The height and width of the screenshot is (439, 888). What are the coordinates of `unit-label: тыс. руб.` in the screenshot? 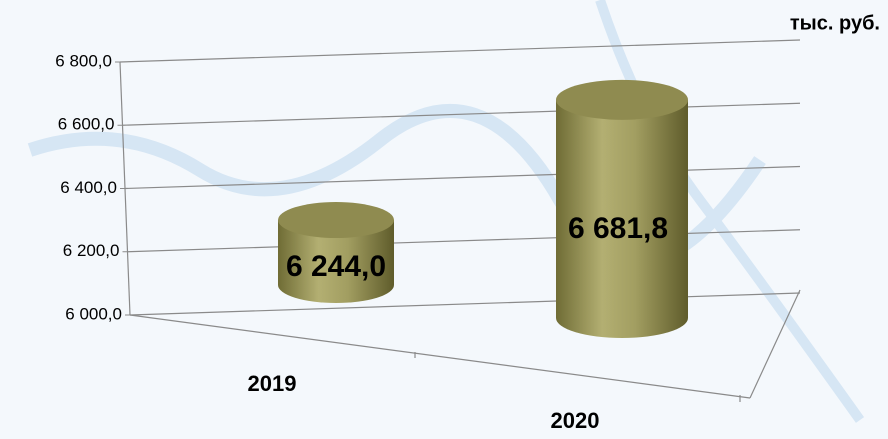 It's located at (835, 23).